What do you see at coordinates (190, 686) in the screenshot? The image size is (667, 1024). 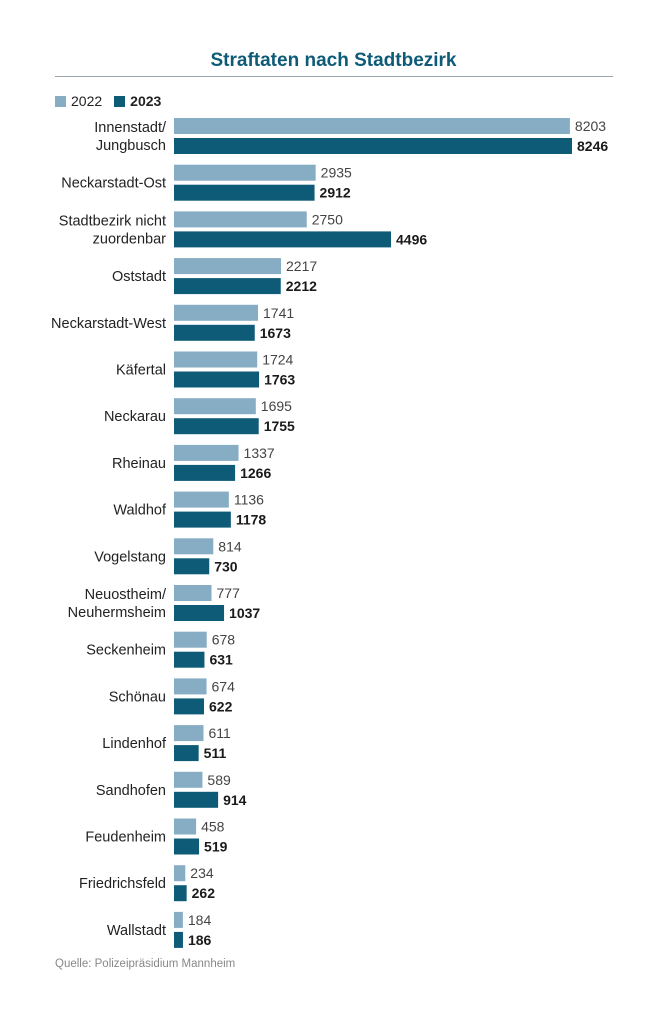 I see `bar-2022-schönau` at bounding box center [190, 686].